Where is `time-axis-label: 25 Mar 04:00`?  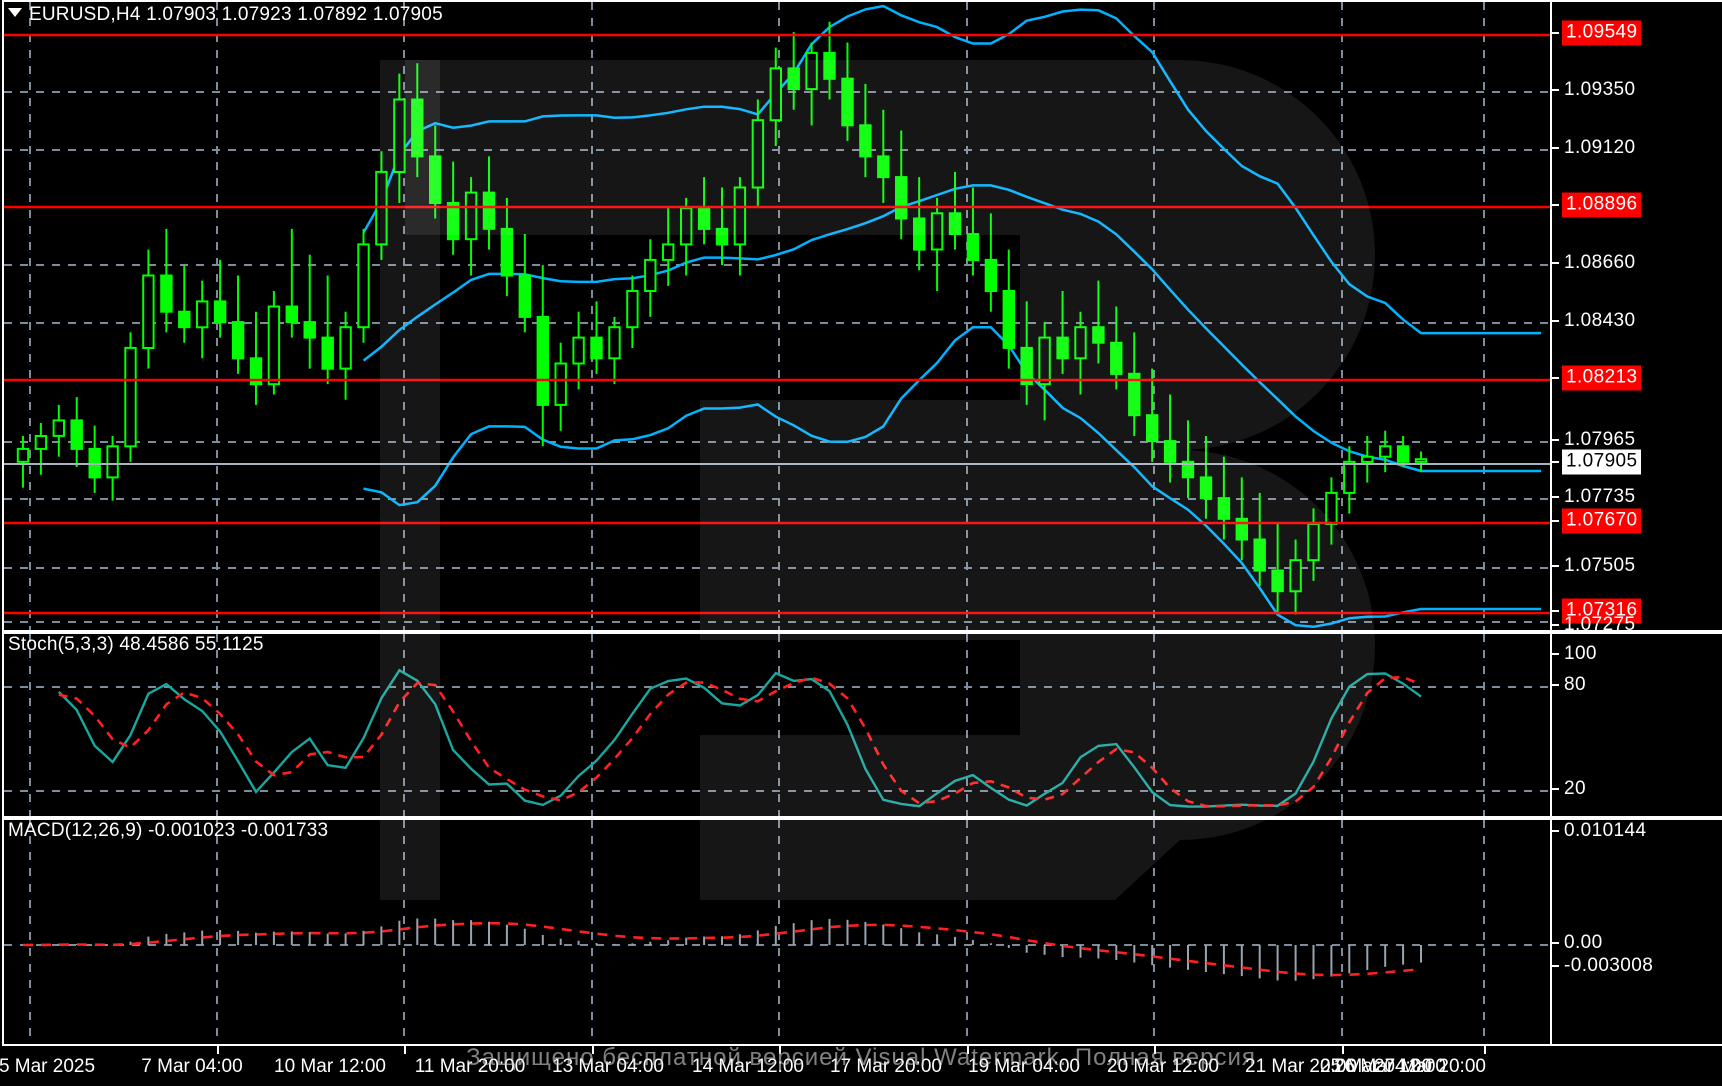
time-axis-label: 25 Mar 04:00 is located at coordinates (1376, 1066).